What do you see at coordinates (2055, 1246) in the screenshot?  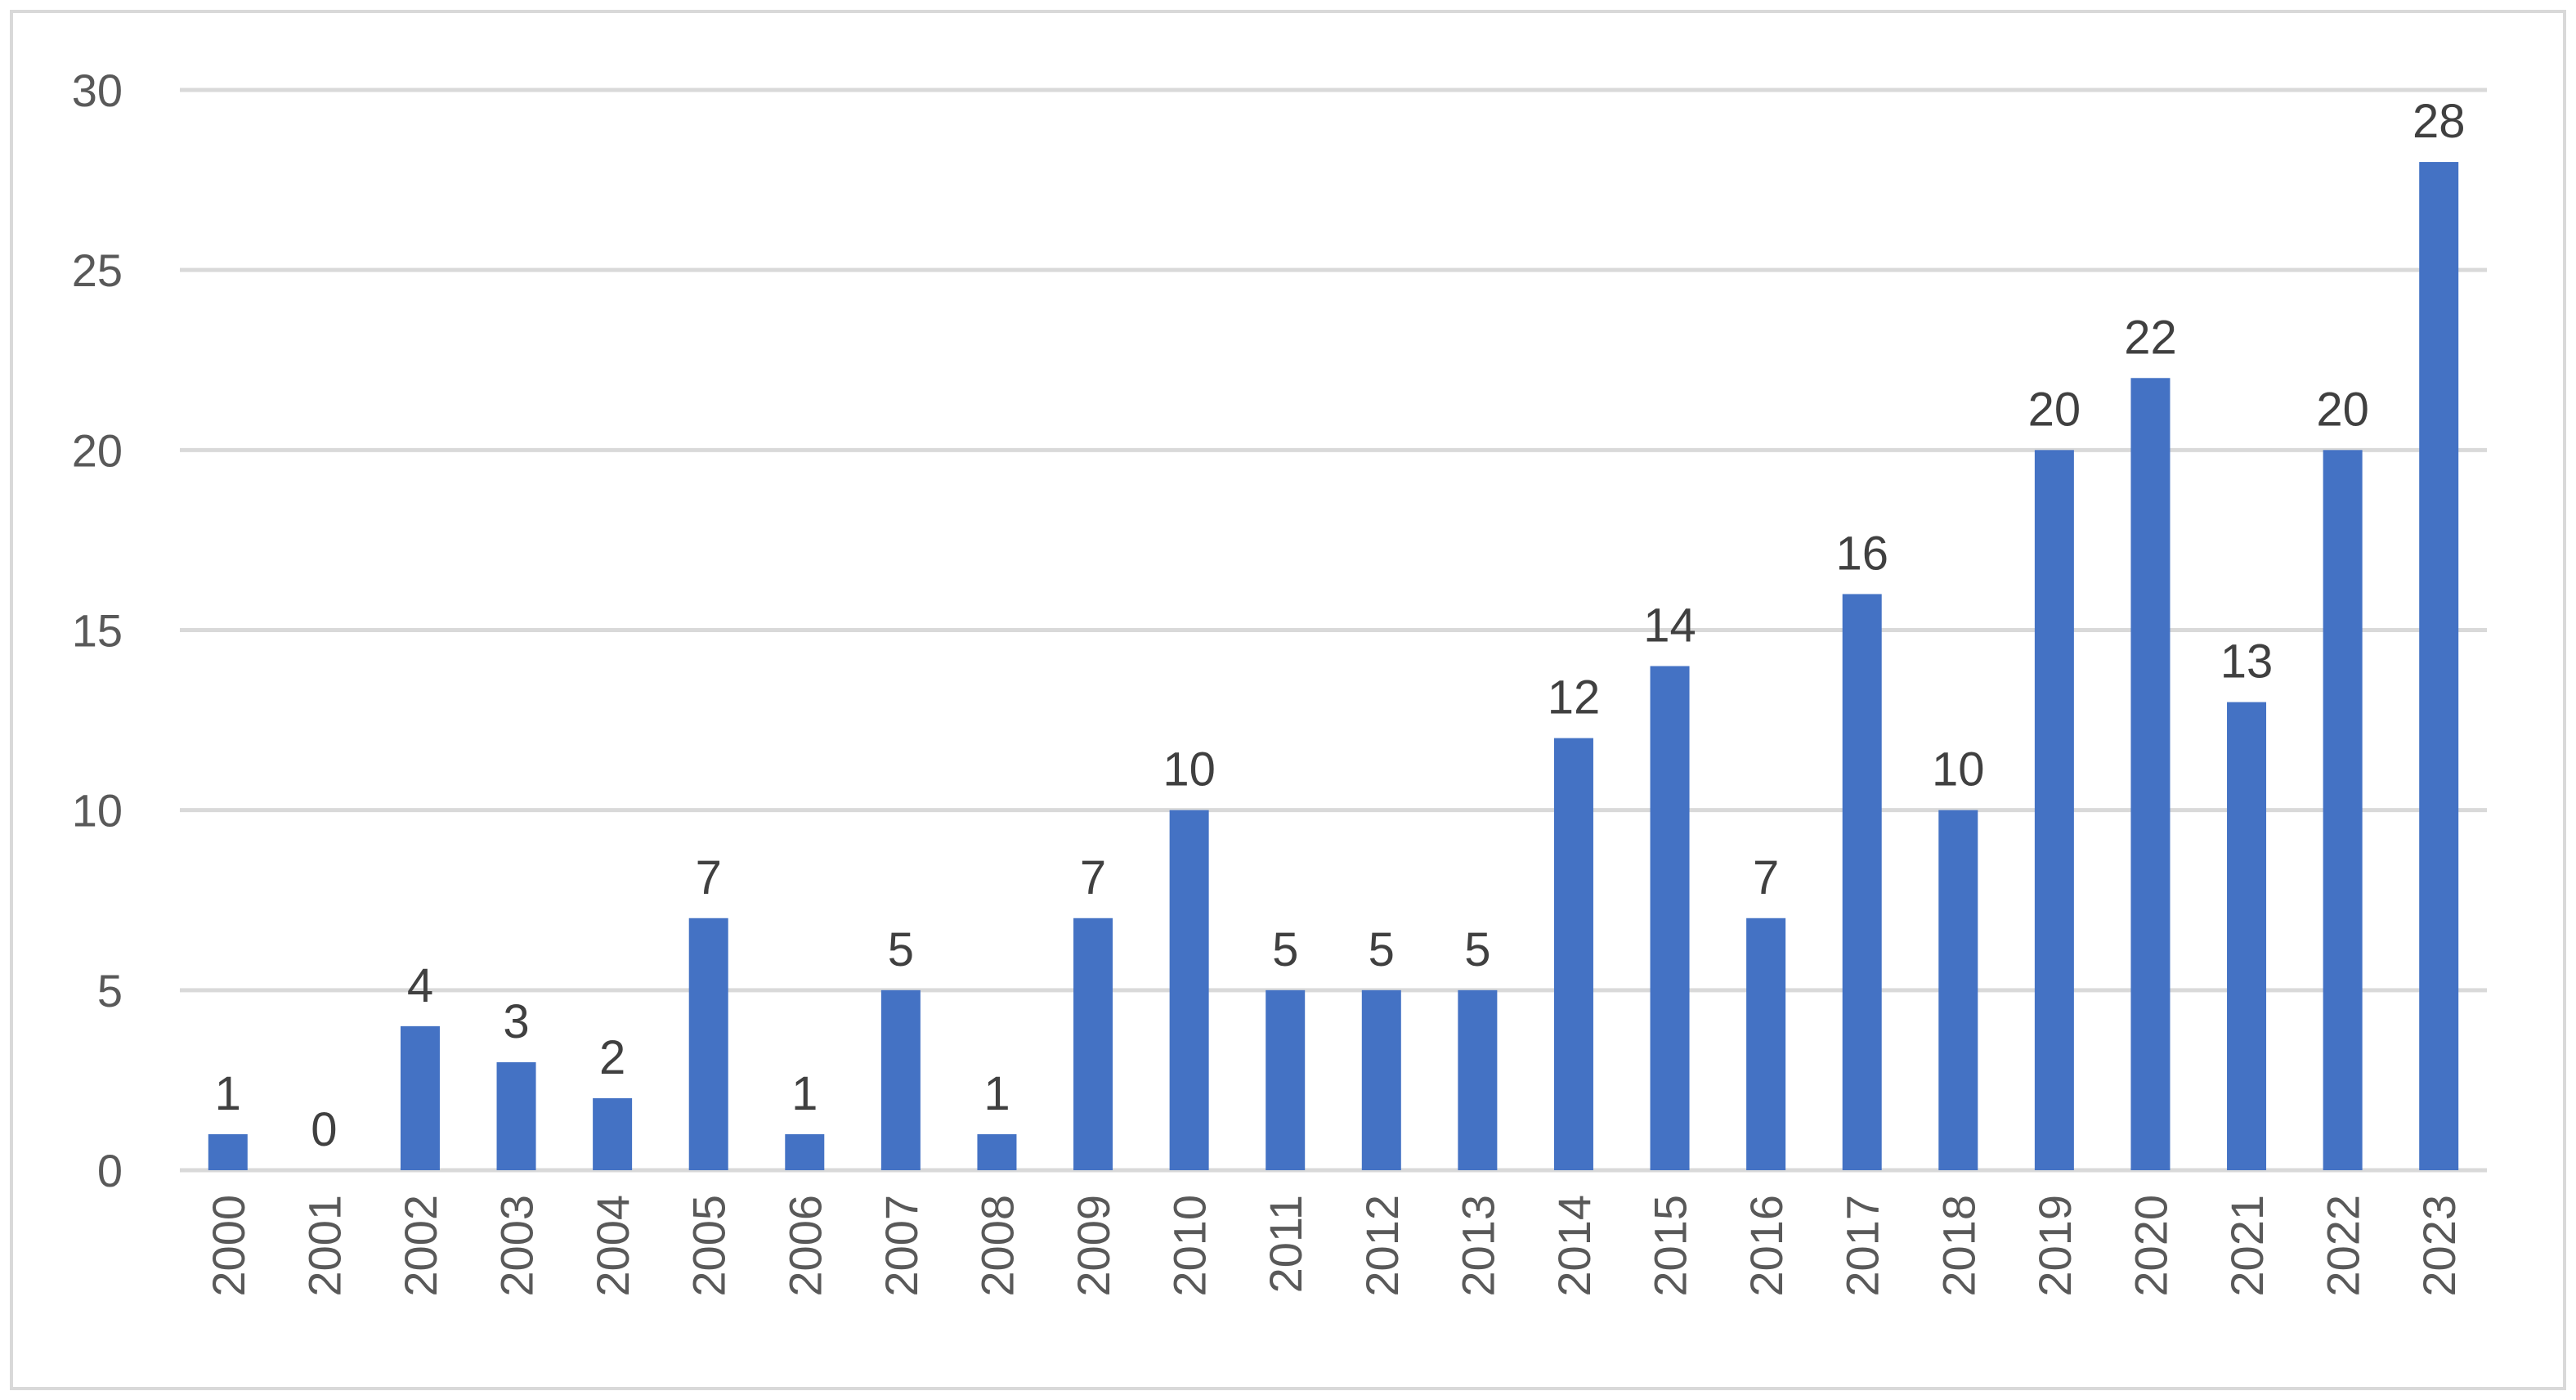 I see `x-tick-label: 2019` at bounding box center [2055, 1246].